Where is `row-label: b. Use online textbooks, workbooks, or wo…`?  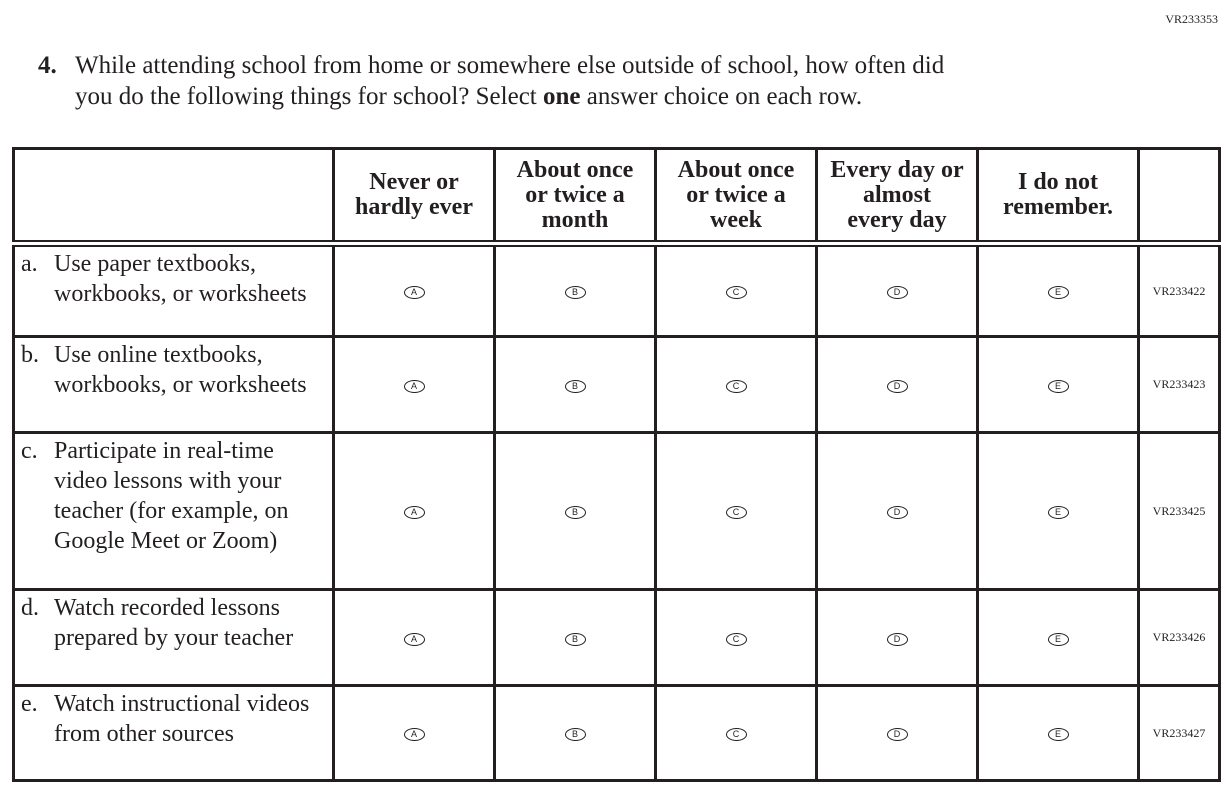
row-label: b. Use online textbooks, workbooks, or wo… is located at coordinates (173, 384).